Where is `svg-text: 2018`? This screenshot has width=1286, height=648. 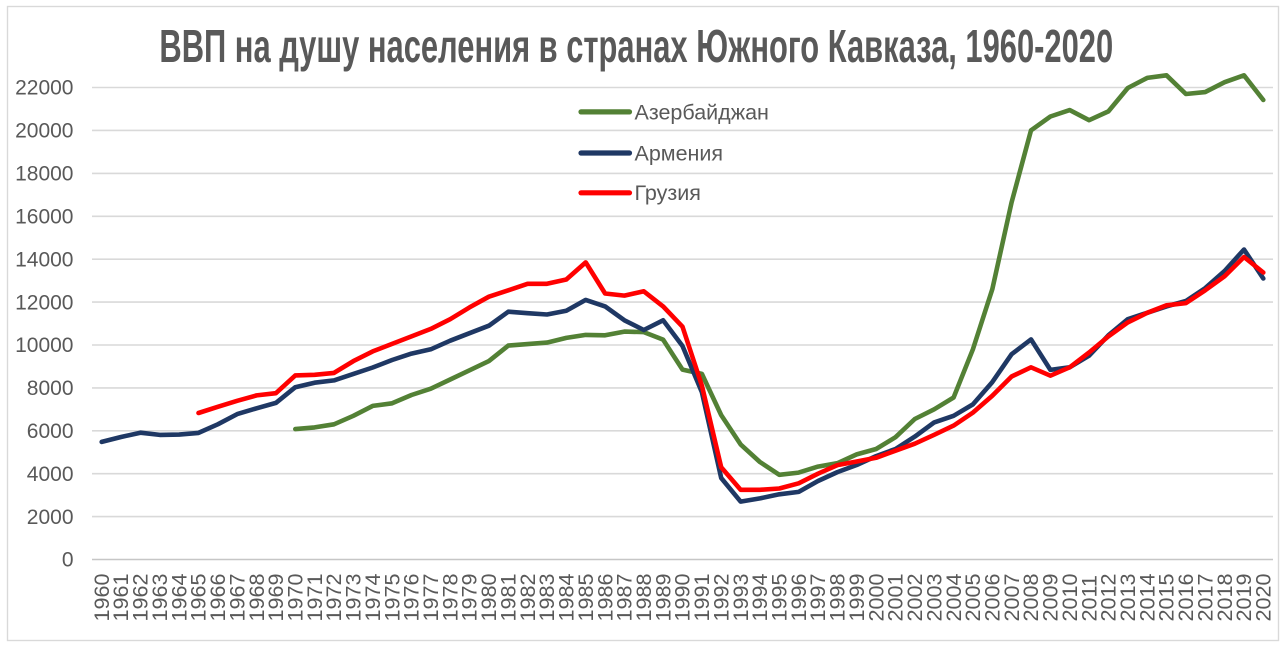
svg-text: 2018 is located at coordinates (1224, 597).